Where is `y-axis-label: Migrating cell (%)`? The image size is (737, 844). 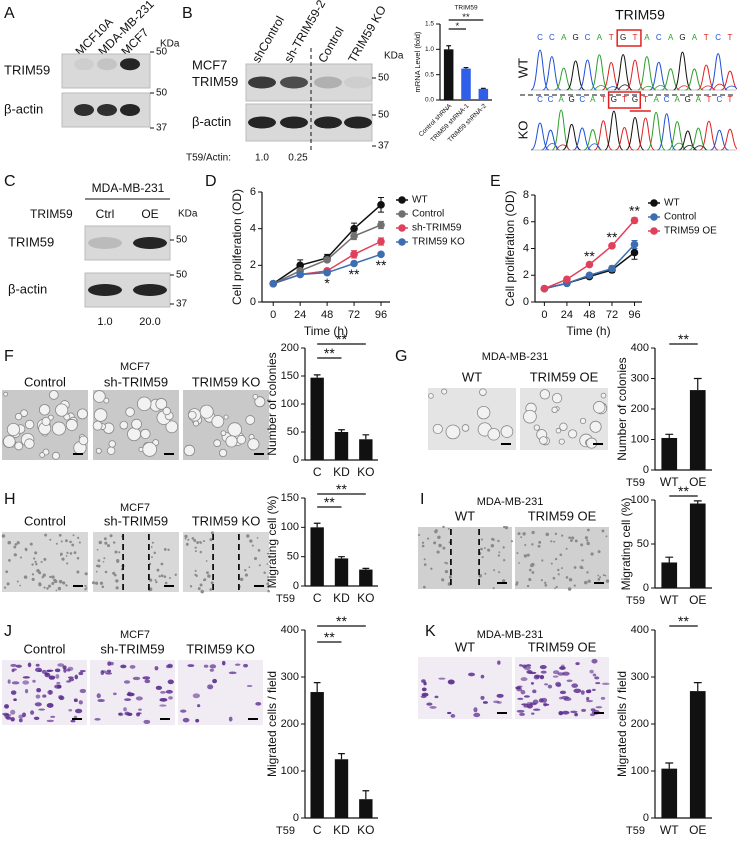 y-axis-label: Migrating cell (%) is located at coordinates (626, 544).